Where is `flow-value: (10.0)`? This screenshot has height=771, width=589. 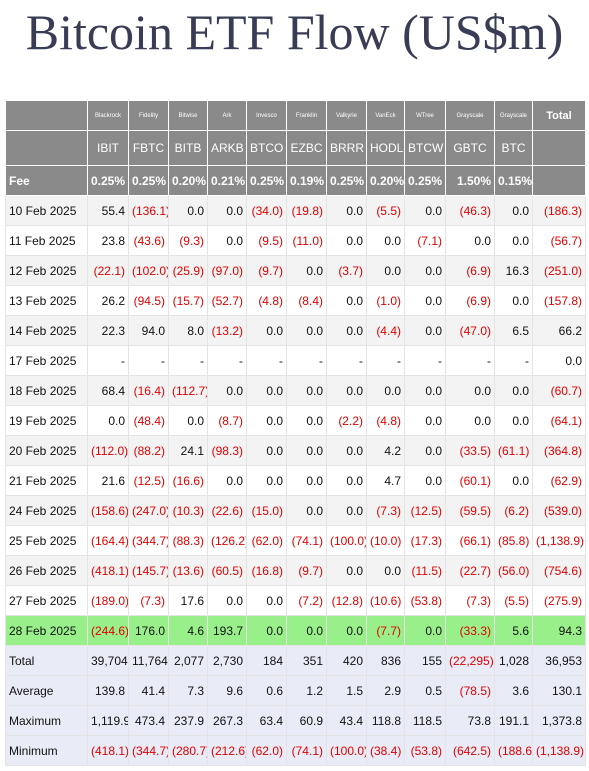
flow-value: (10.0) is located at coordinates (385, 540).